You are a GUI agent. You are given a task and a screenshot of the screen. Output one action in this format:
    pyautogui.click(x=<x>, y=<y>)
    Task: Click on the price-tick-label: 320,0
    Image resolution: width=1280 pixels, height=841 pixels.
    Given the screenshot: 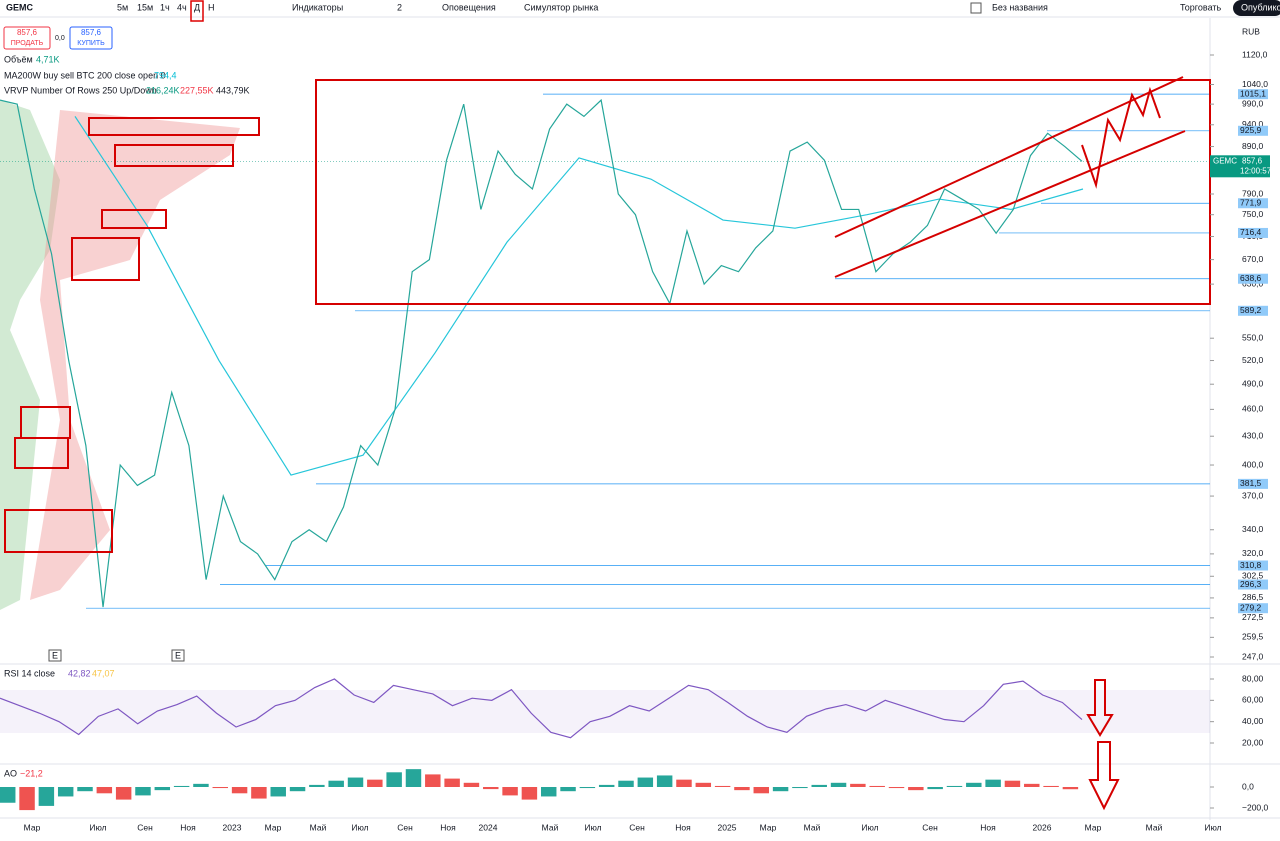 What is the action you would take?
    pyautogui.click(x=1253, y=553)
    